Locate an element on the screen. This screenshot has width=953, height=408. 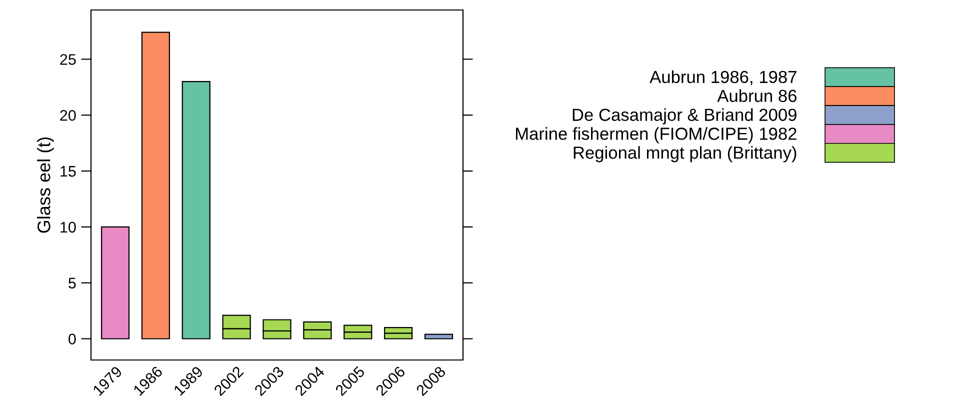
legend-label: Regional mngt plan (Brittany) is located at coordinates (685, 154).